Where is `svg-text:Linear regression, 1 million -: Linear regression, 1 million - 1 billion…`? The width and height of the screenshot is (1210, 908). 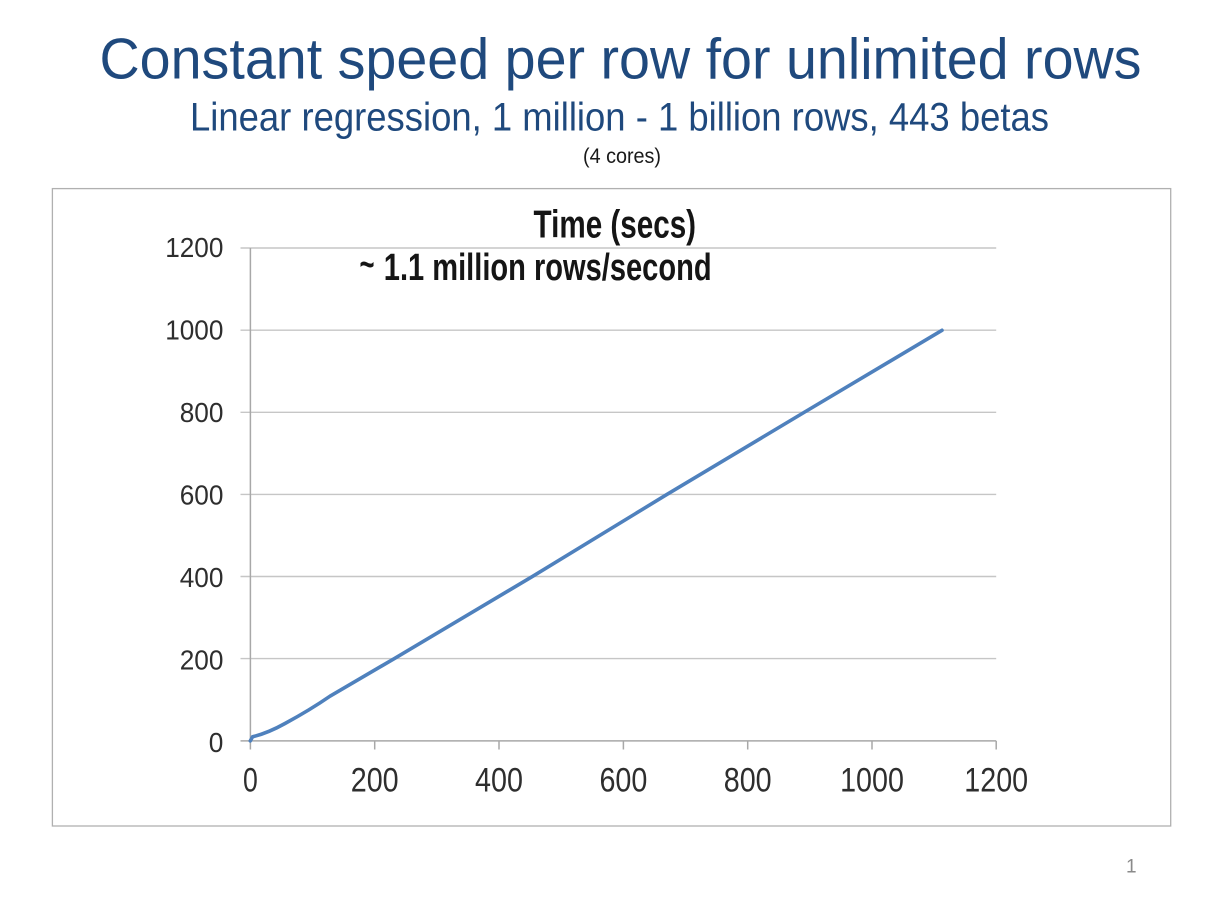 svg-text:Linear regression, 1 million -: Linear regression, 1 million - 1 billion… is located at coordinates (619, 118).